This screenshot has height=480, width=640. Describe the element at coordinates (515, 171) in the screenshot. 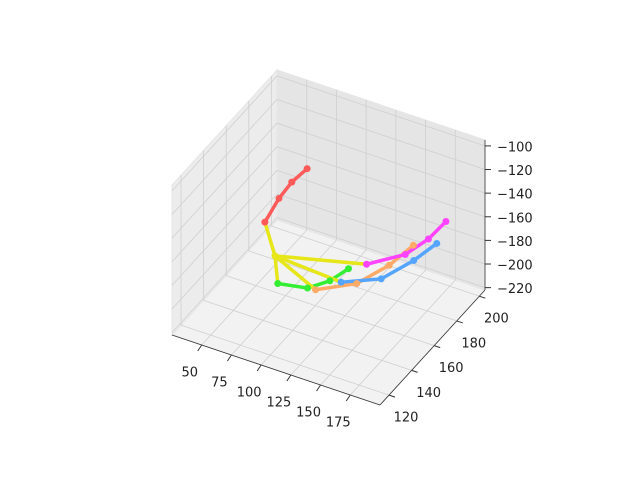

I see `z-tick-label: −120` at that location.